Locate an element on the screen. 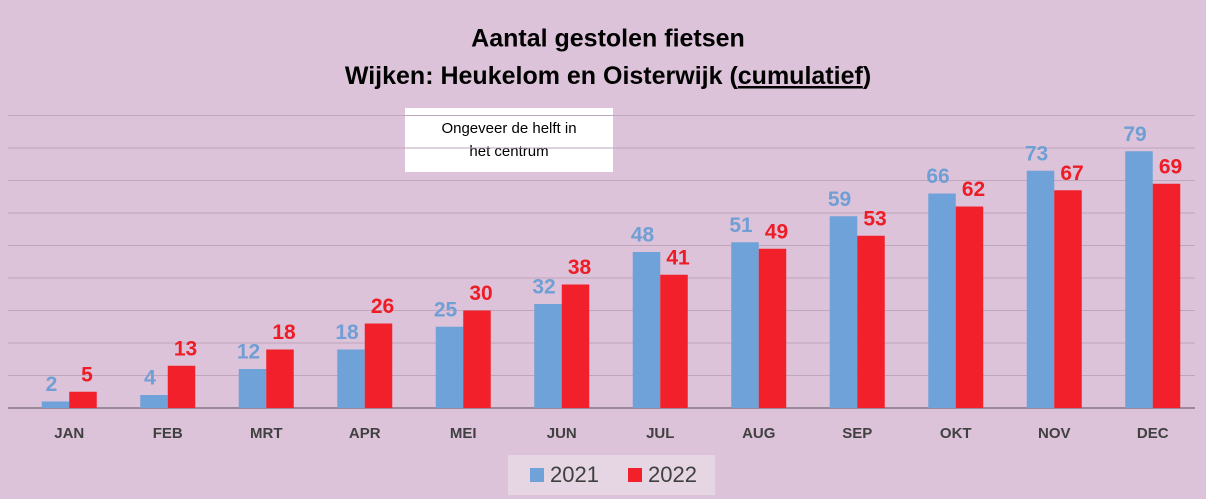 The height and width of the screenshot is (499, 1206). value-label: 38 is located at coordinates (580, 267).